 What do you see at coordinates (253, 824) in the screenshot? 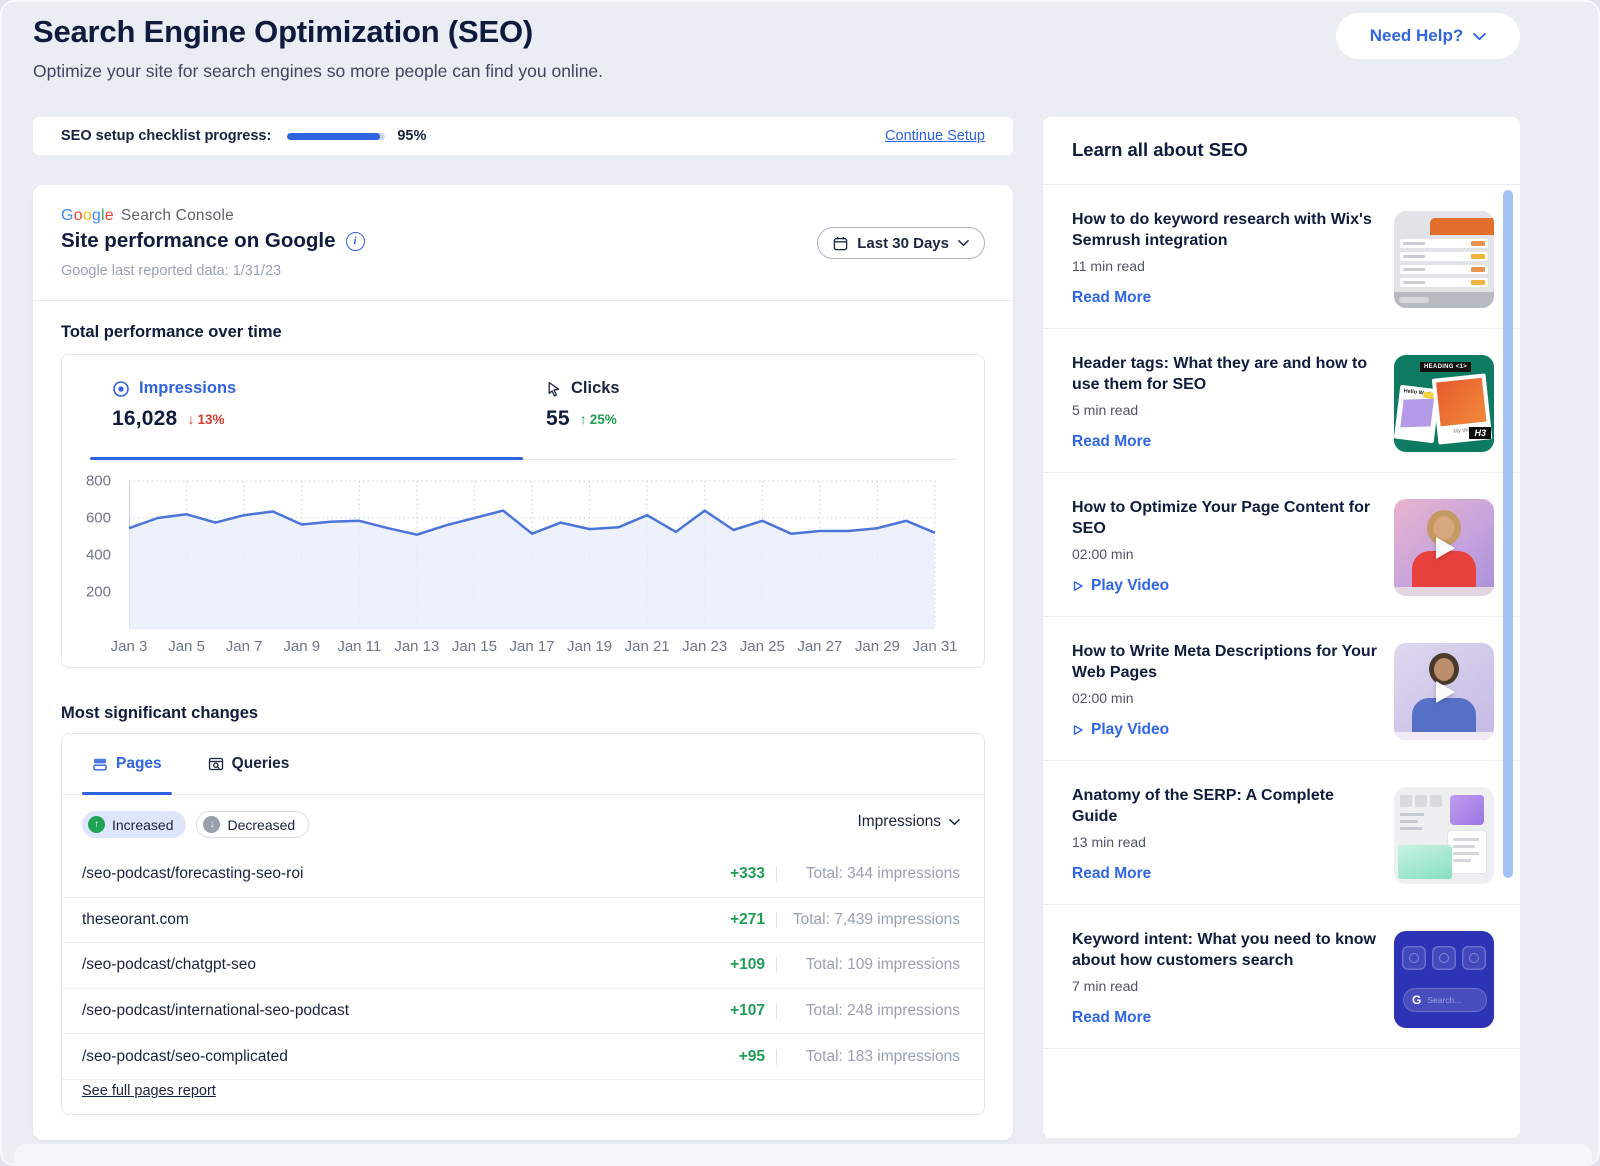
I see `filter-decreased: ↓ Decreased` at bounding box center [253, 824].